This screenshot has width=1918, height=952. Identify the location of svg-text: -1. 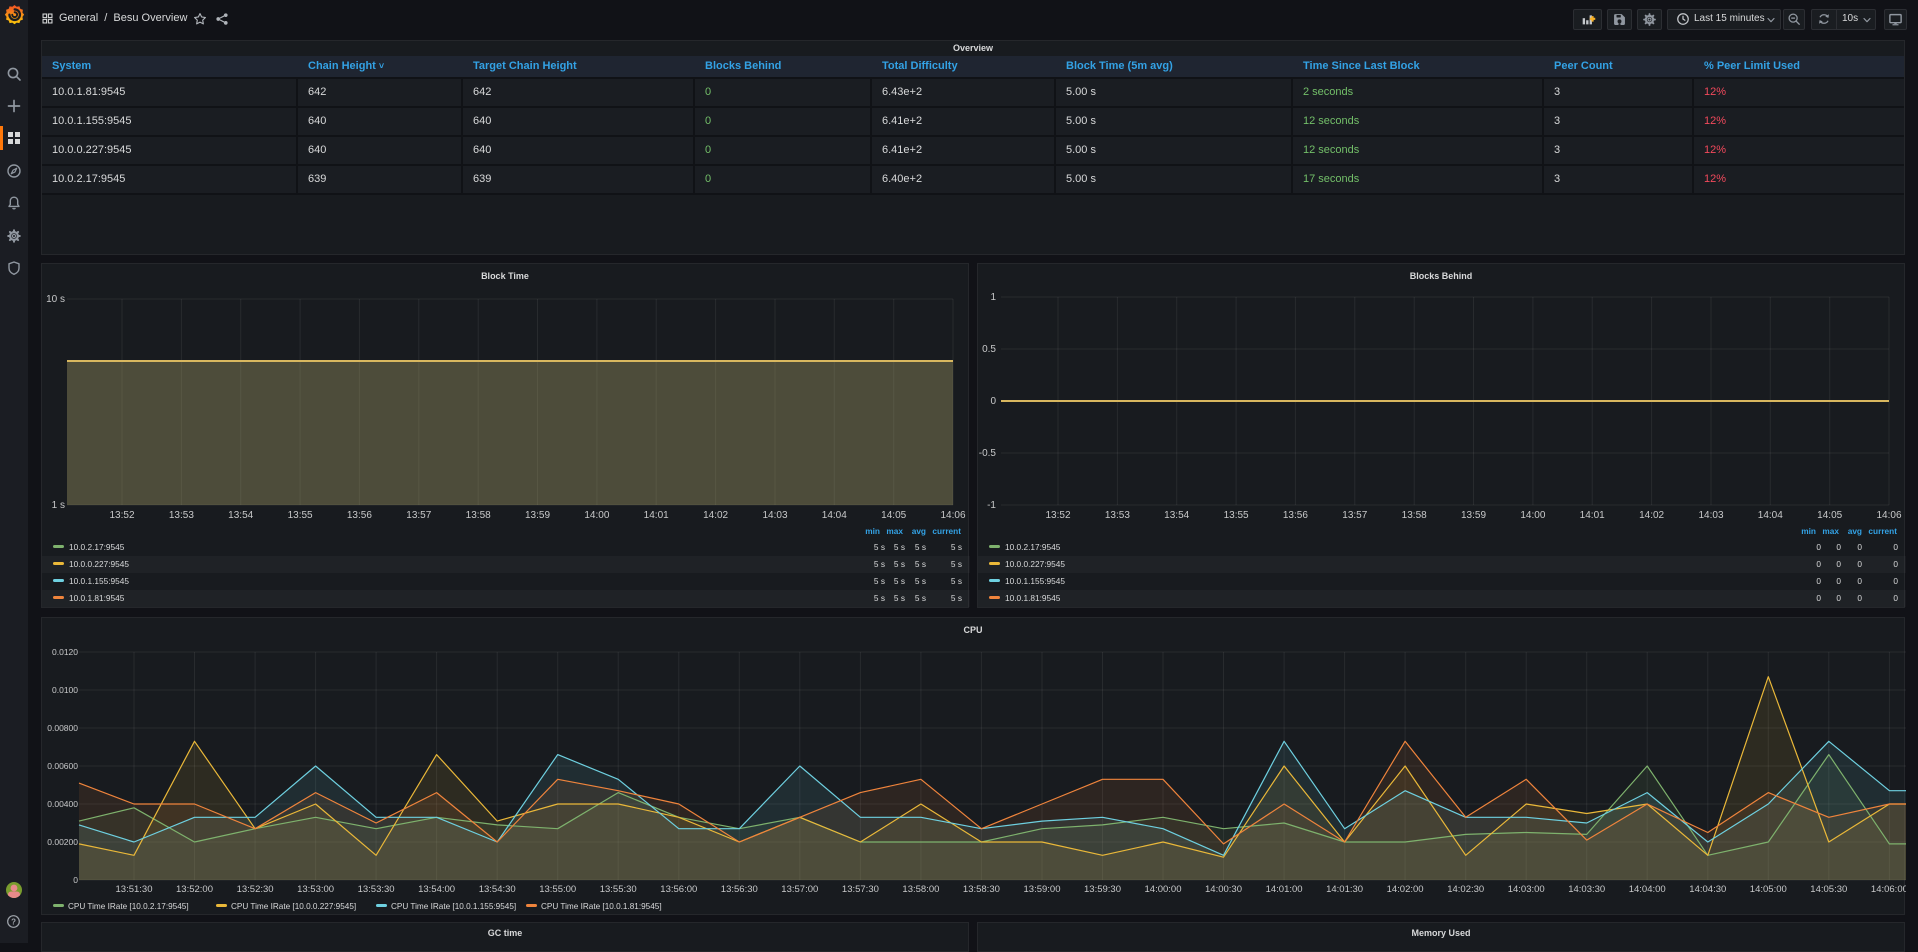
(991, 505).